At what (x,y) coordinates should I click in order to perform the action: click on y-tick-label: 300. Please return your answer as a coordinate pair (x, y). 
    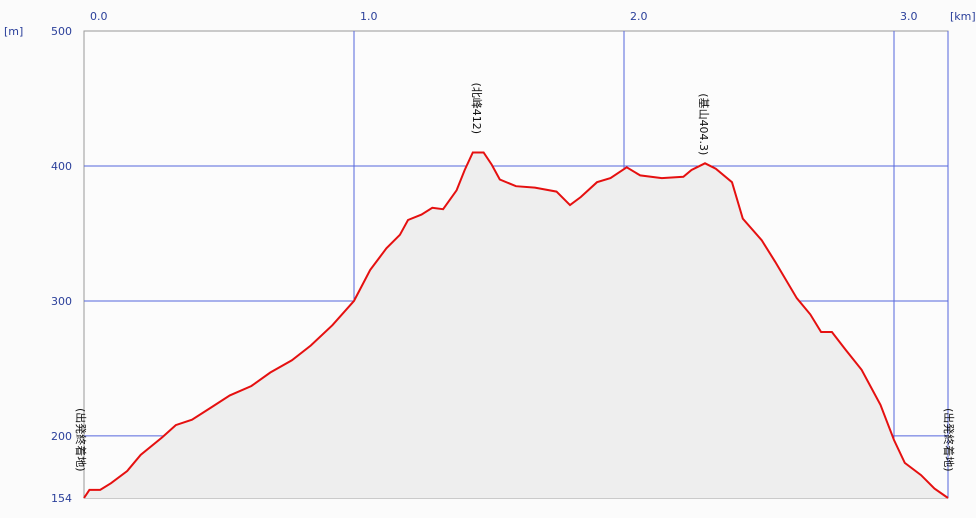
    Looking at the image, I should click on (61, 301).